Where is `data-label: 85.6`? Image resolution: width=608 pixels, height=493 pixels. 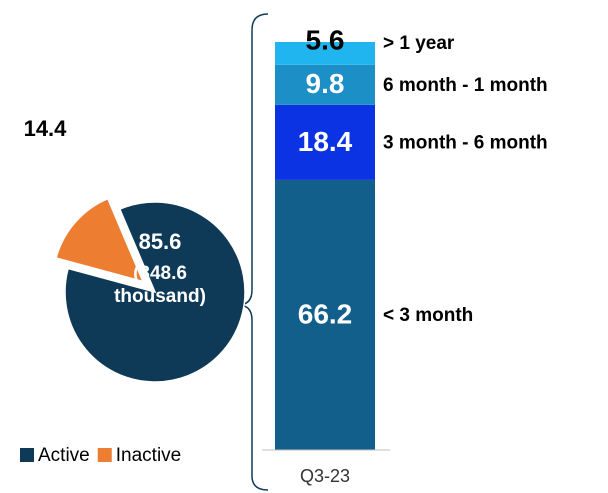
data-label: 85.6 is located at coordinates (160, 241).